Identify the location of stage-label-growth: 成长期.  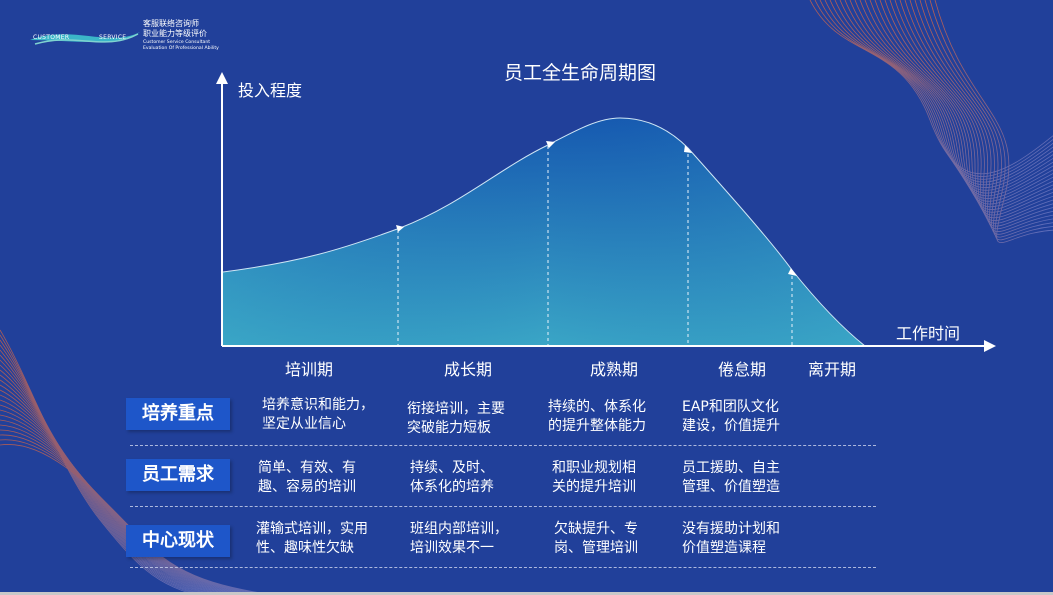
(467, 369).